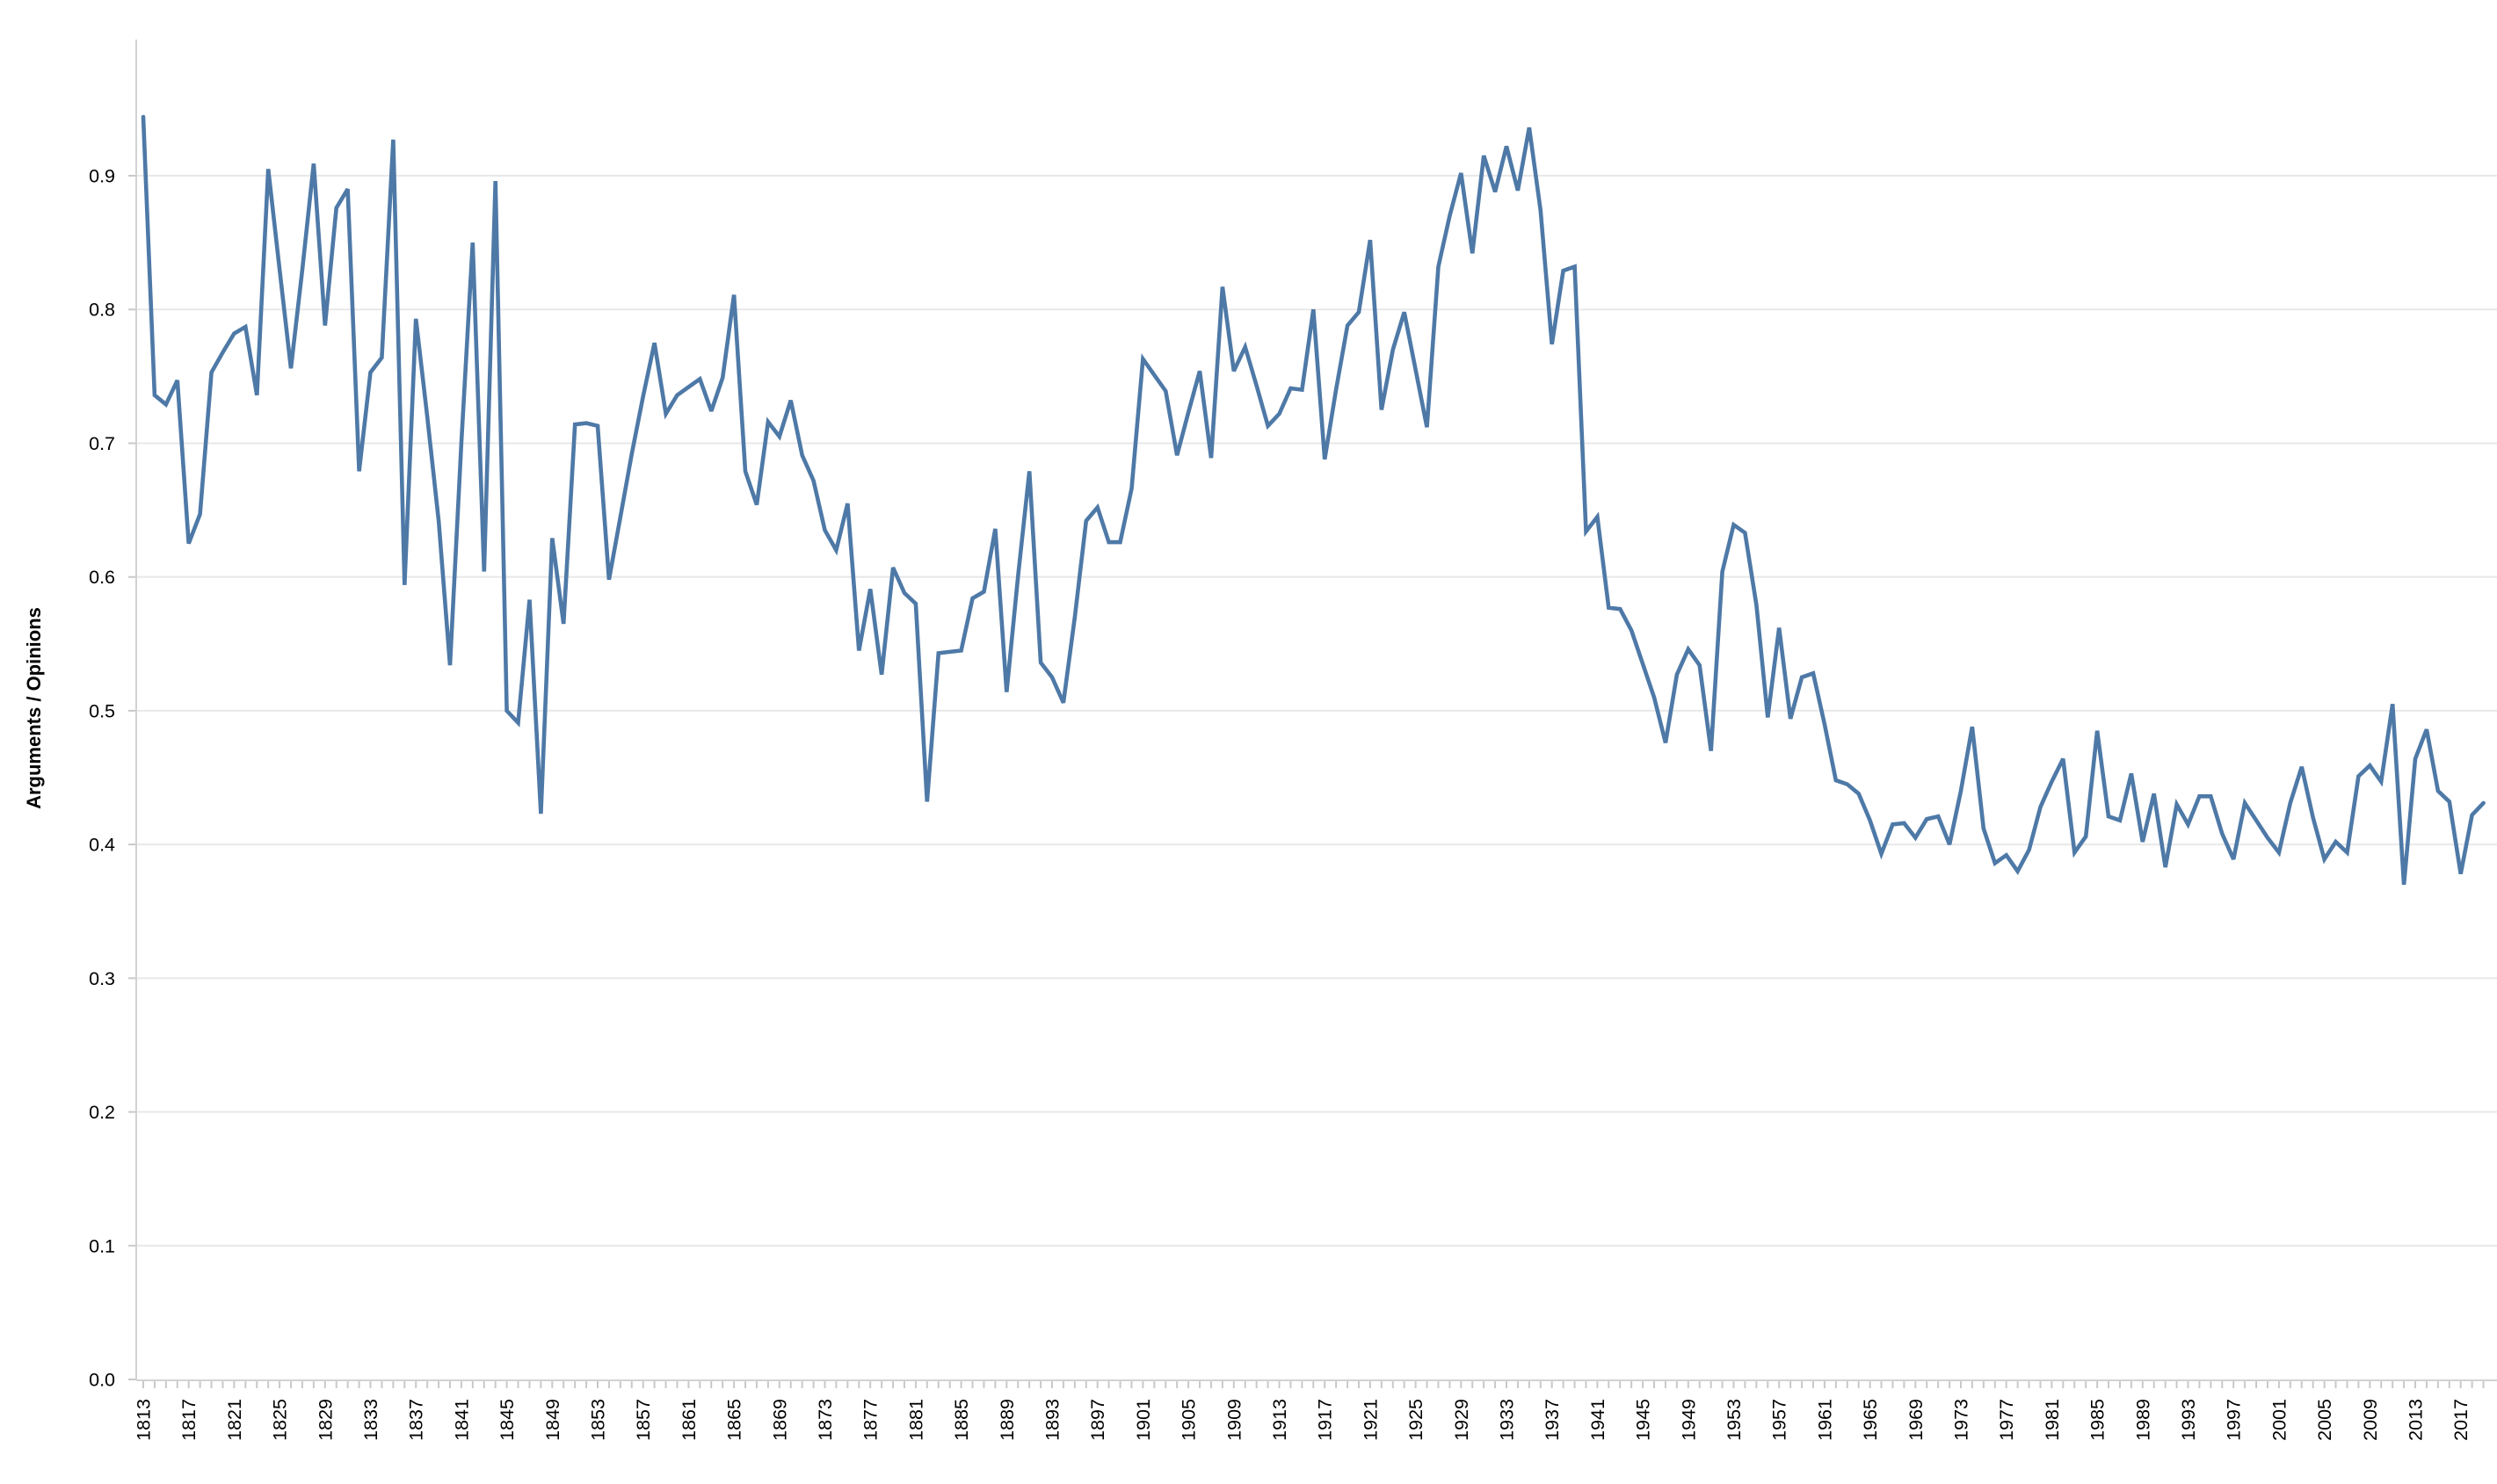 The image size is (2497, 1484). What do you see at coordinates (1779, 1420) in the screenshot?
I see `x-tick-label: 1957` at bounding box center [1779, 1420].